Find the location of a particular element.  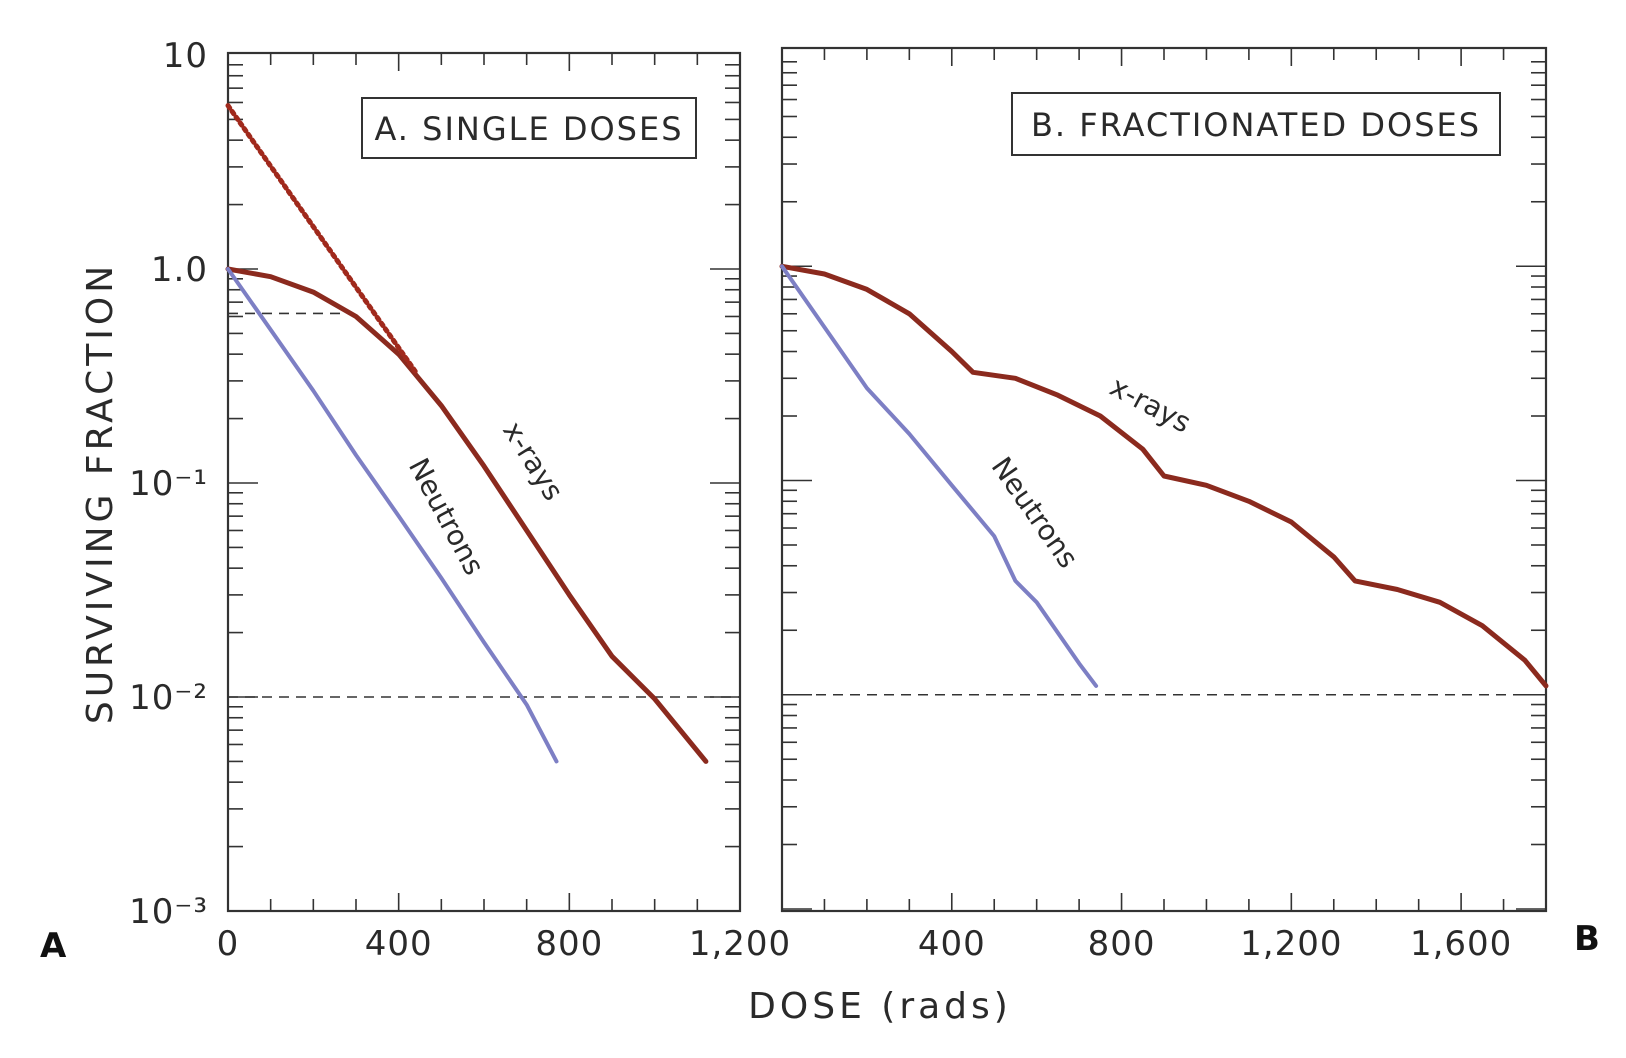

y-tick-label: 10⁻¹ is located at coordinates (168, 484).